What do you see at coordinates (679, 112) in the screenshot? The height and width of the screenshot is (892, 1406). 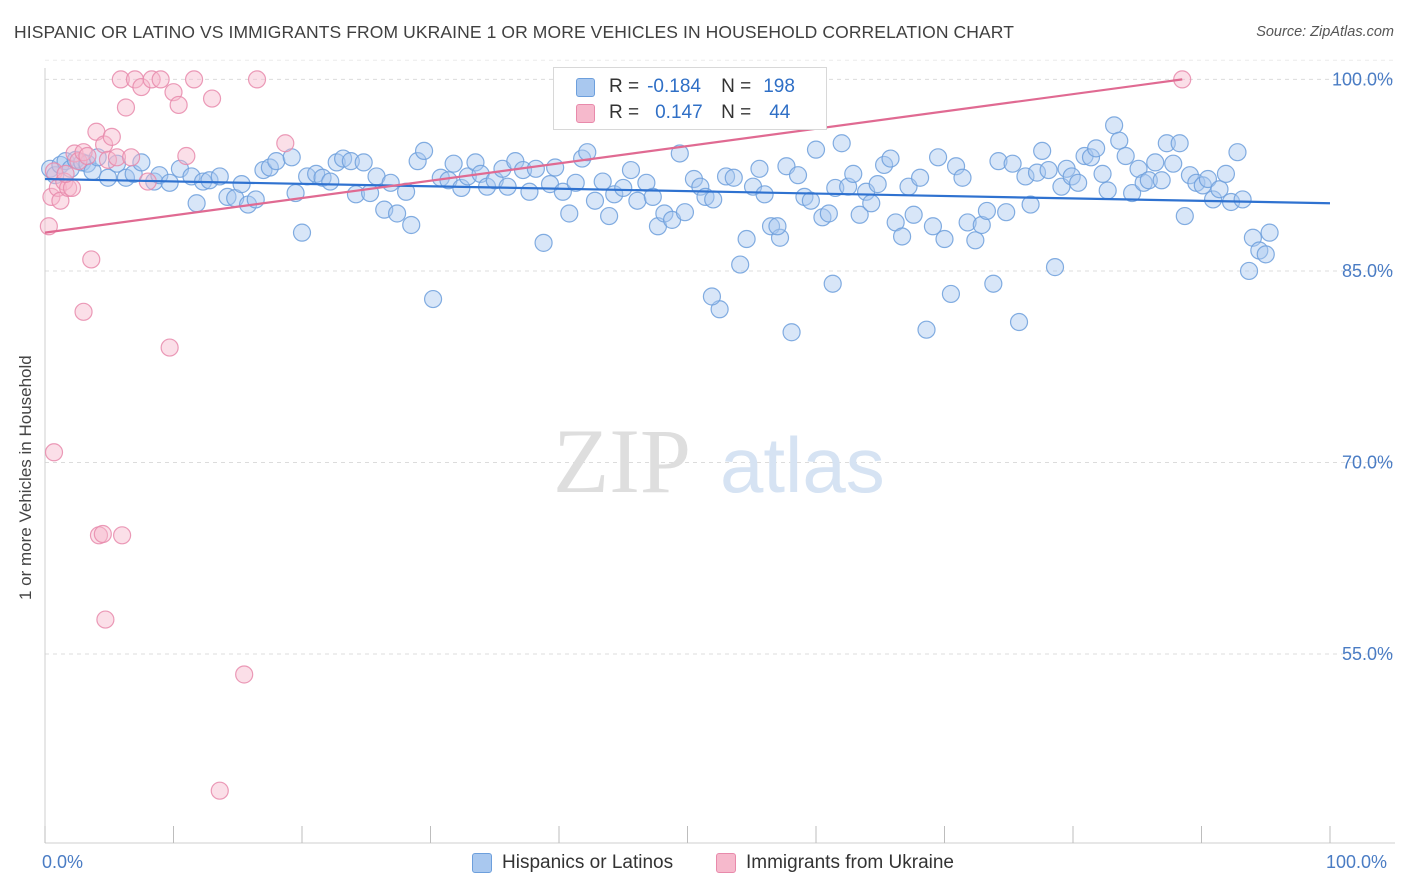 I see `legend-r-value: 0.147` at bounding box center [679, 112].